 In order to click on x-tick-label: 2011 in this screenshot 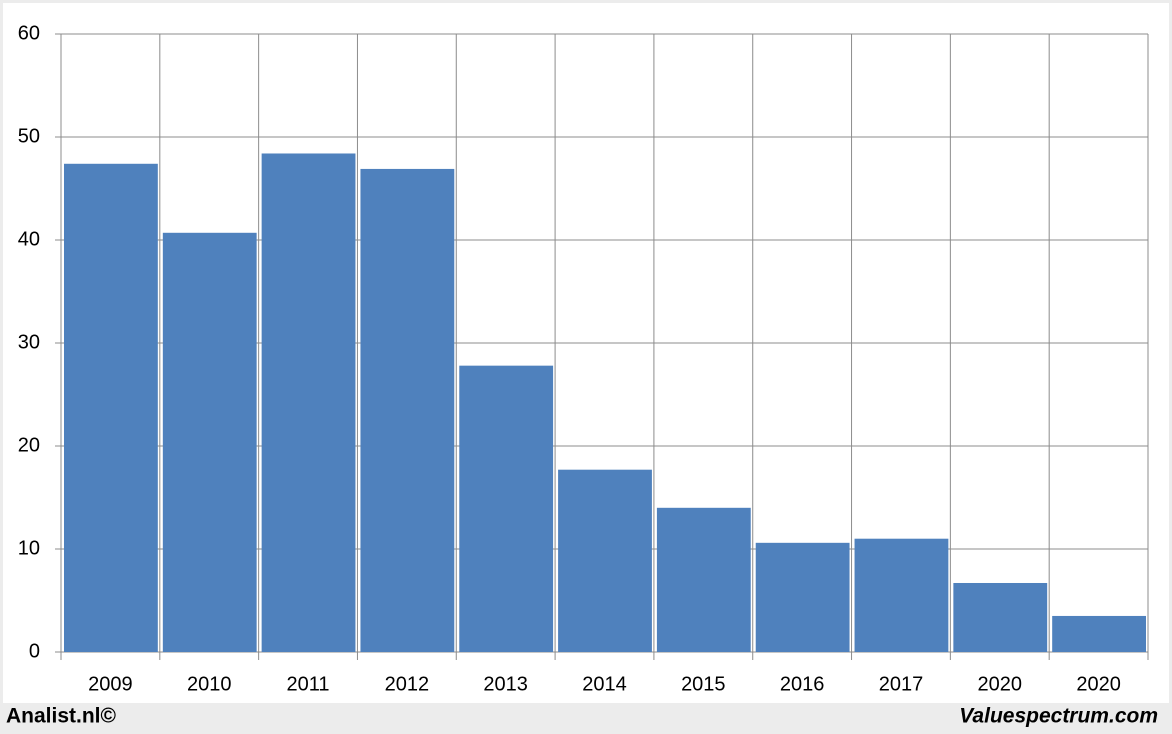, I will do `click(308, 684)`.